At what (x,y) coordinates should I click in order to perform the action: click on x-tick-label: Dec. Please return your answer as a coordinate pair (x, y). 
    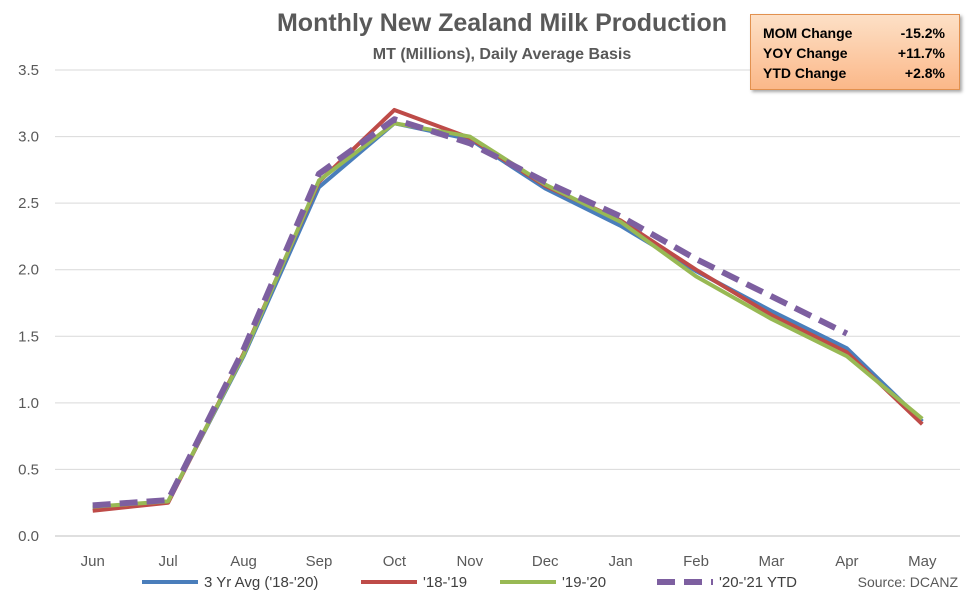
    Looking at the image, I should click on (545, 561).